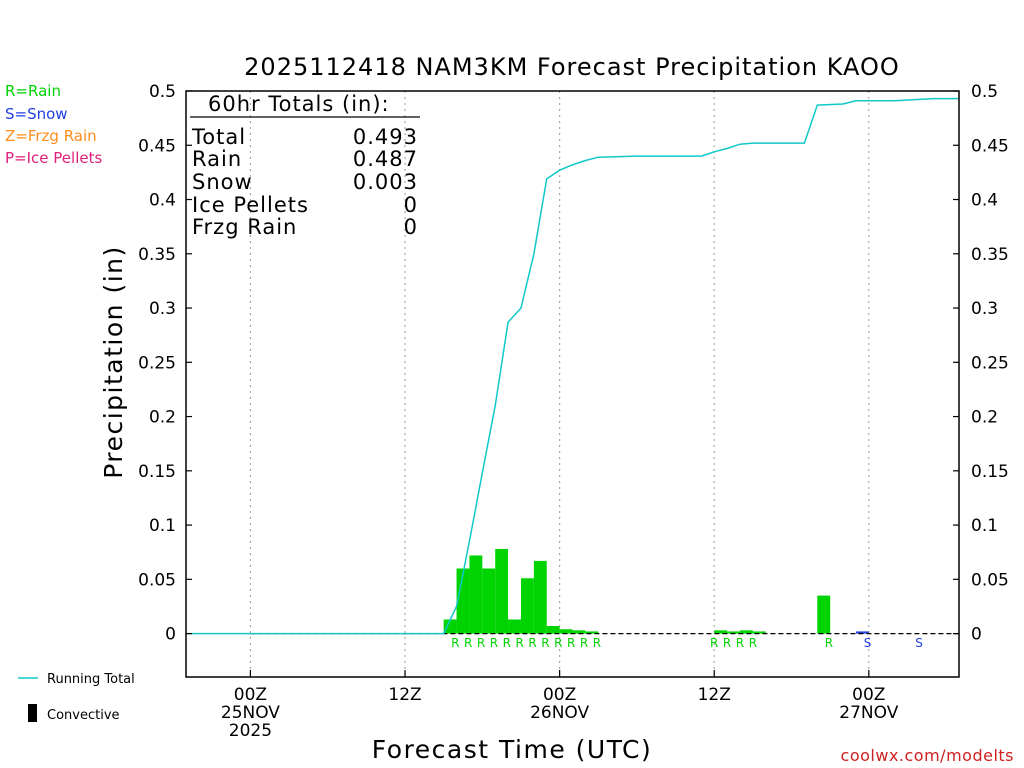  What do you see at coordinates (656, 591) in the screenshot?
I see `precip-bars` at bounding box center [656, 591].